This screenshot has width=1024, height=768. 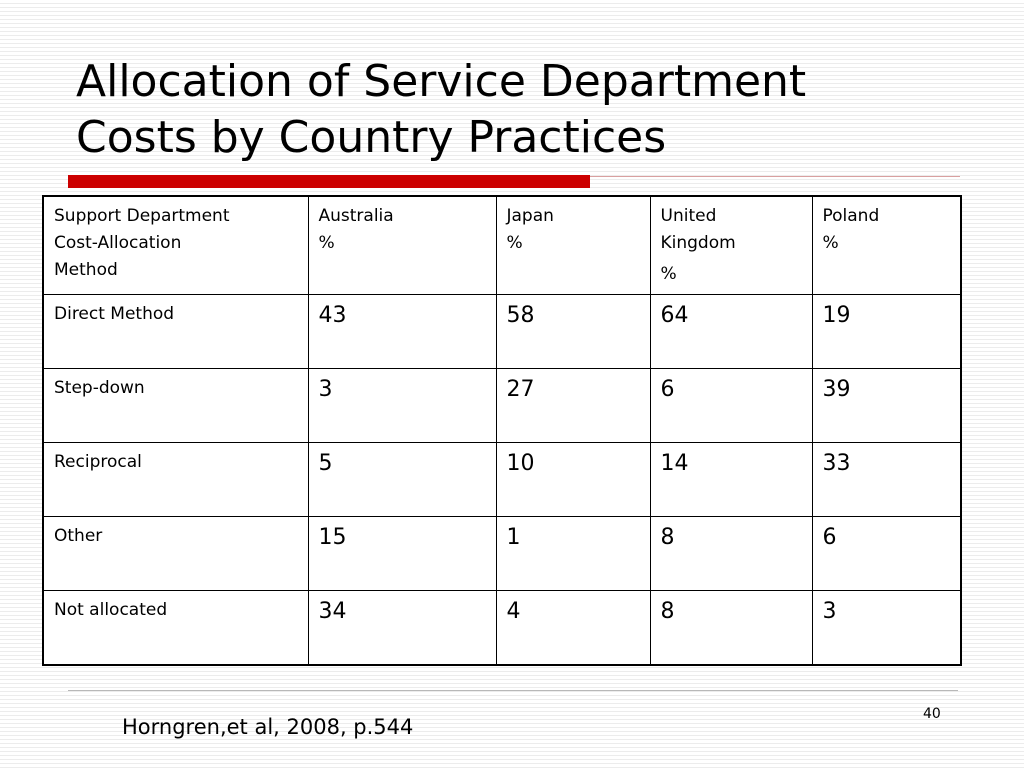 I want to click on header-method-line-1: Support Department, so click(x=142, y=216).